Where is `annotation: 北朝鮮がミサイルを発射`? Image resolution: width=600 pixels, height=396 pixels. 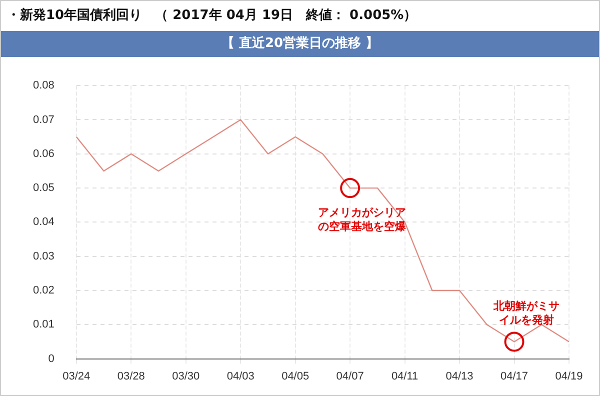 annotation: 北朝鮮がミサイルを発射 is located at coordinates (526, 313).